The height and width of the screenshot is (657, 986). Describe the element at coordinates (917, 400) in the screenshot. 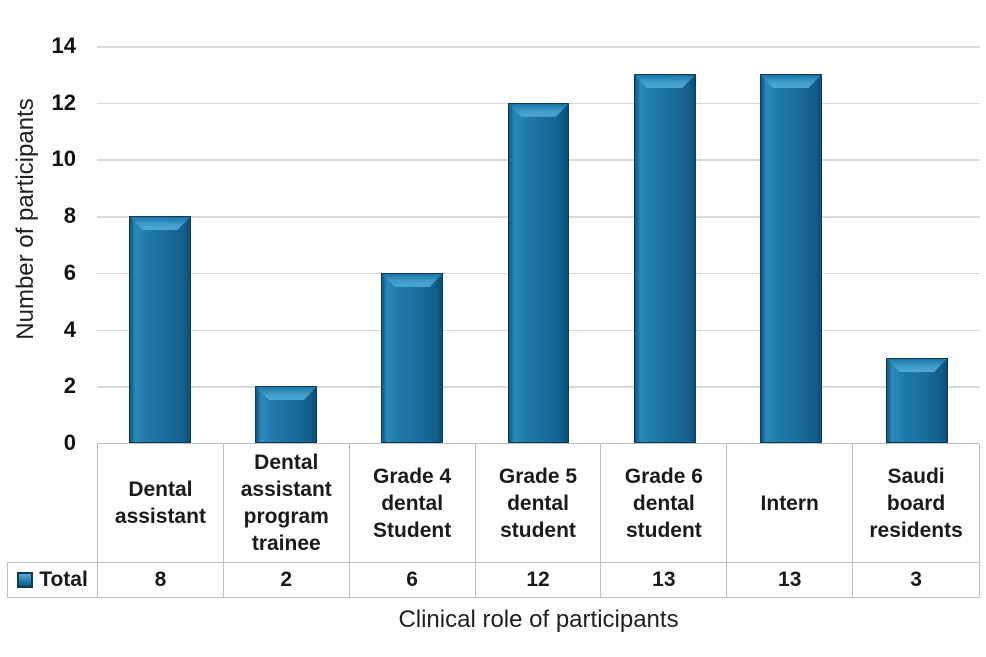

I see `bar-saudi-board-residents` at that location.